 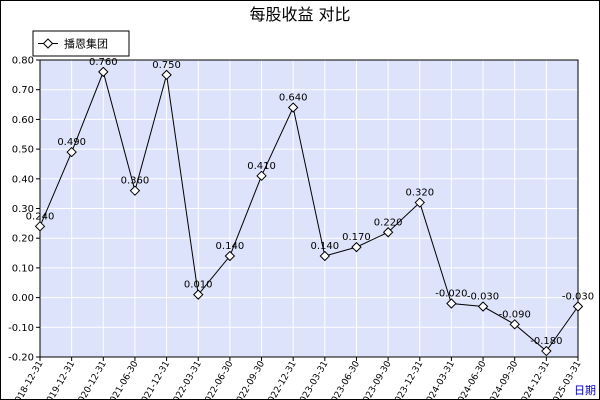 What do you see at coordinates (59, 380) in the screenshot?
I see `x-tick-label: 2019-12-31` at bounding box center [59, 380].